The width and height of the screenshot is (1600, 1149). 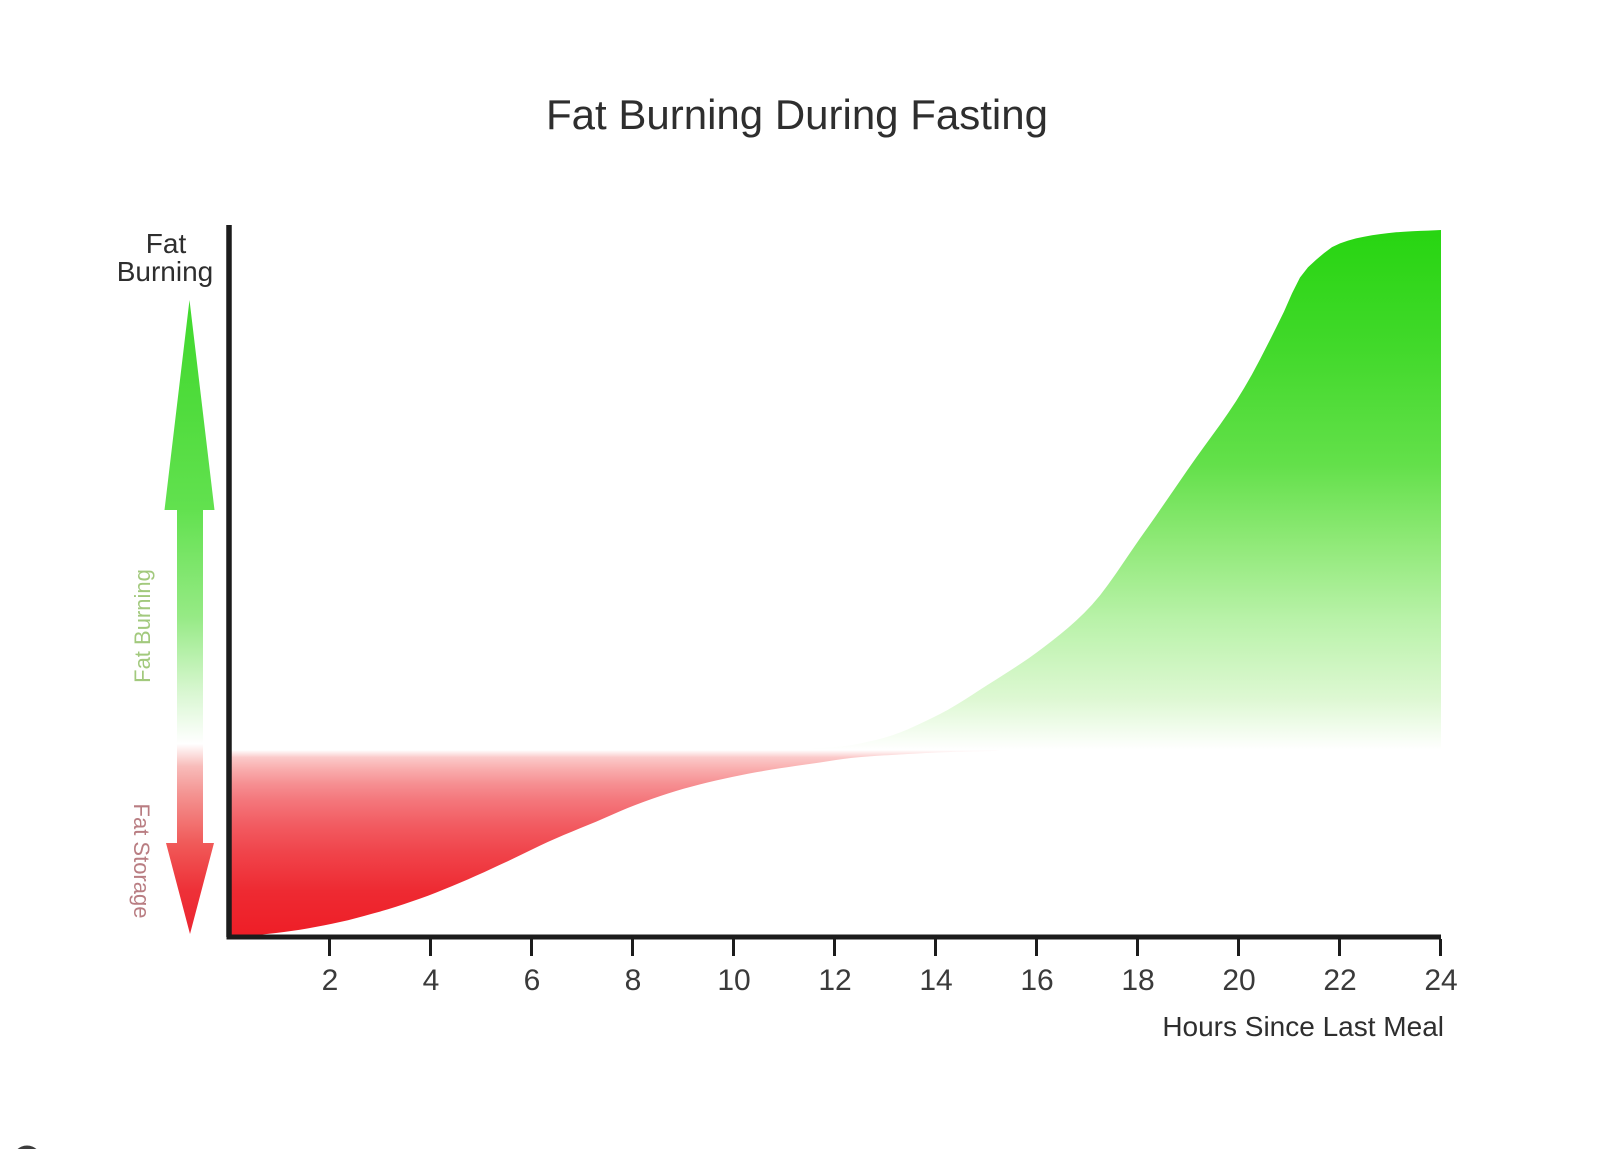 What do you see at coordinates (141, 861) in the screenshot?
I see `svg-text: Fat Storage` at bounding box center [141, 861].